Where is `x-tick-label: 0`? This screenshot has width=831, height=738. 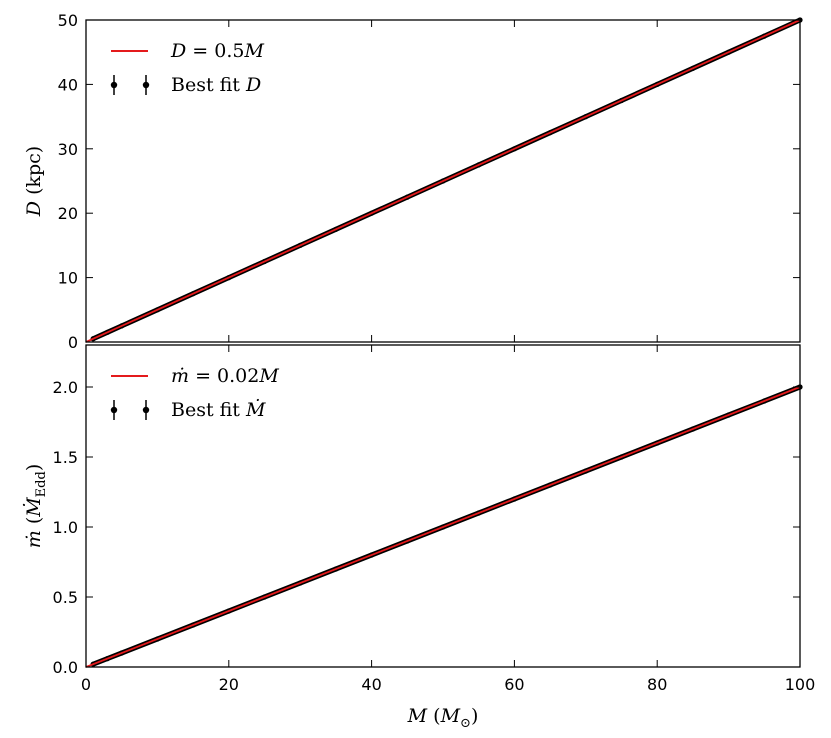 x-tick-label: 0 is located at coordinates (86, 684).